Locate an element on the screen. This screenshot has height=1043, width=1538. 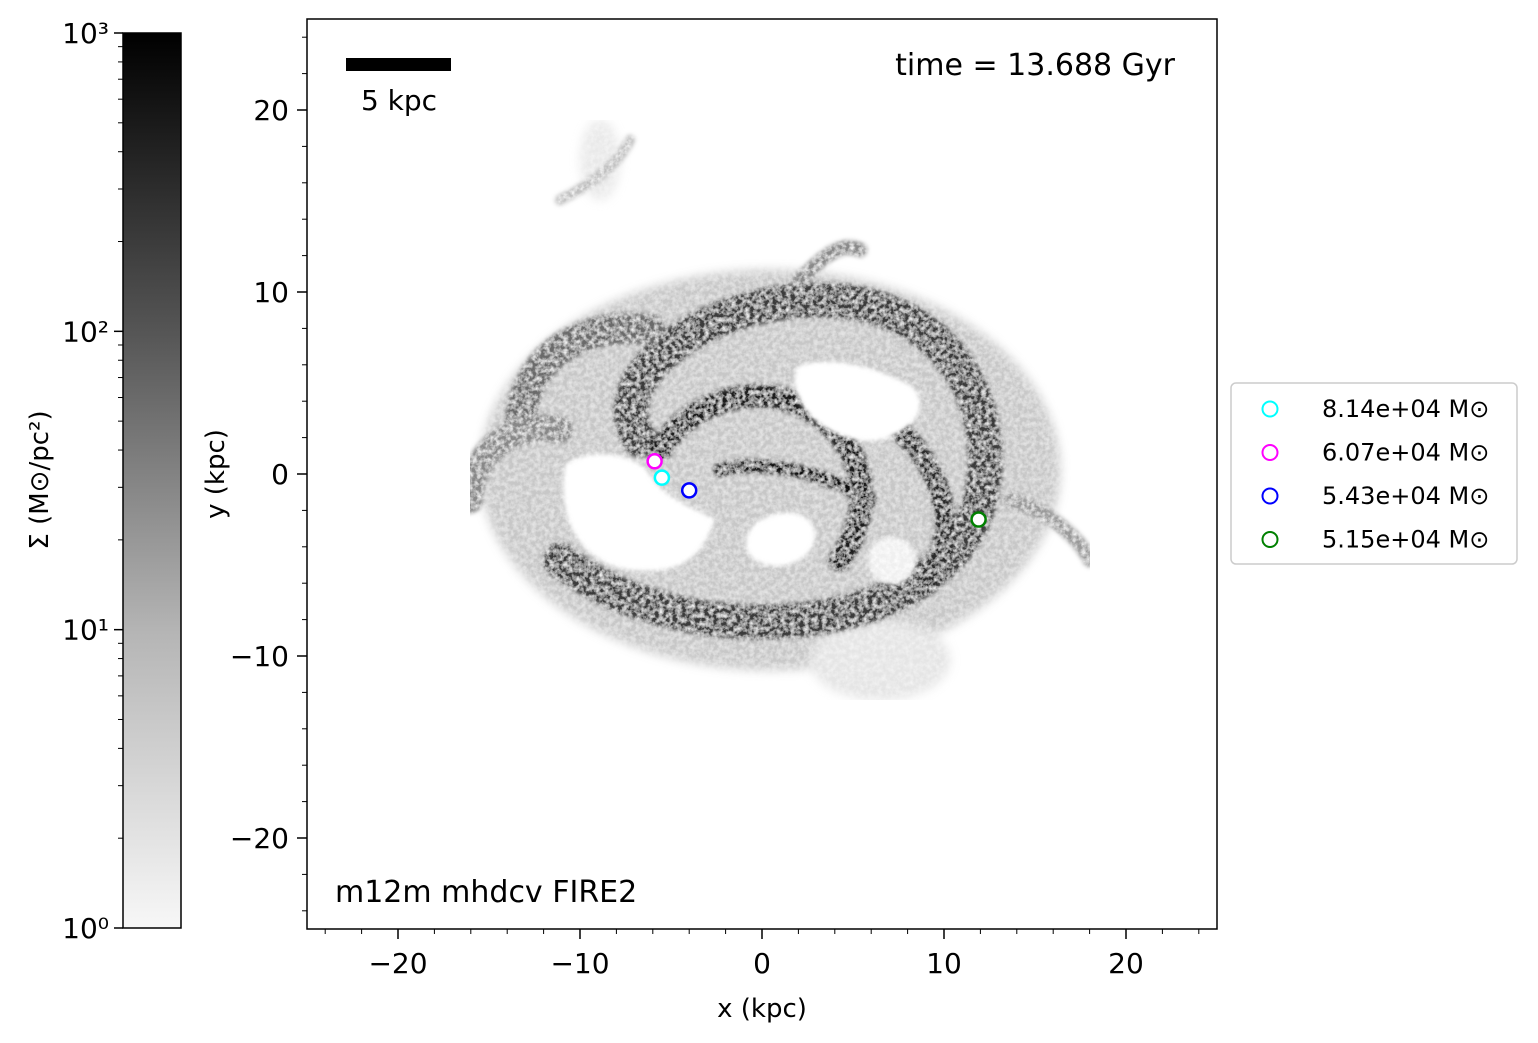
x-tick-label: 20 is located at coordinates (1126, 963).